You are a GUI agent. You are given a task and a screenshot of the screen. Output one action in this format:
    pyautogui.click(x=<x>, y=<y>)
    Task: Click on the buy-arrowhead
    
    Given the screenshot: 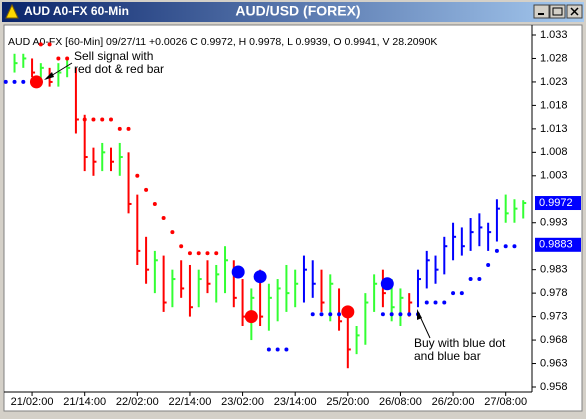 What is the action you would take?
    pyautogui.click(x=419, y=314)
    